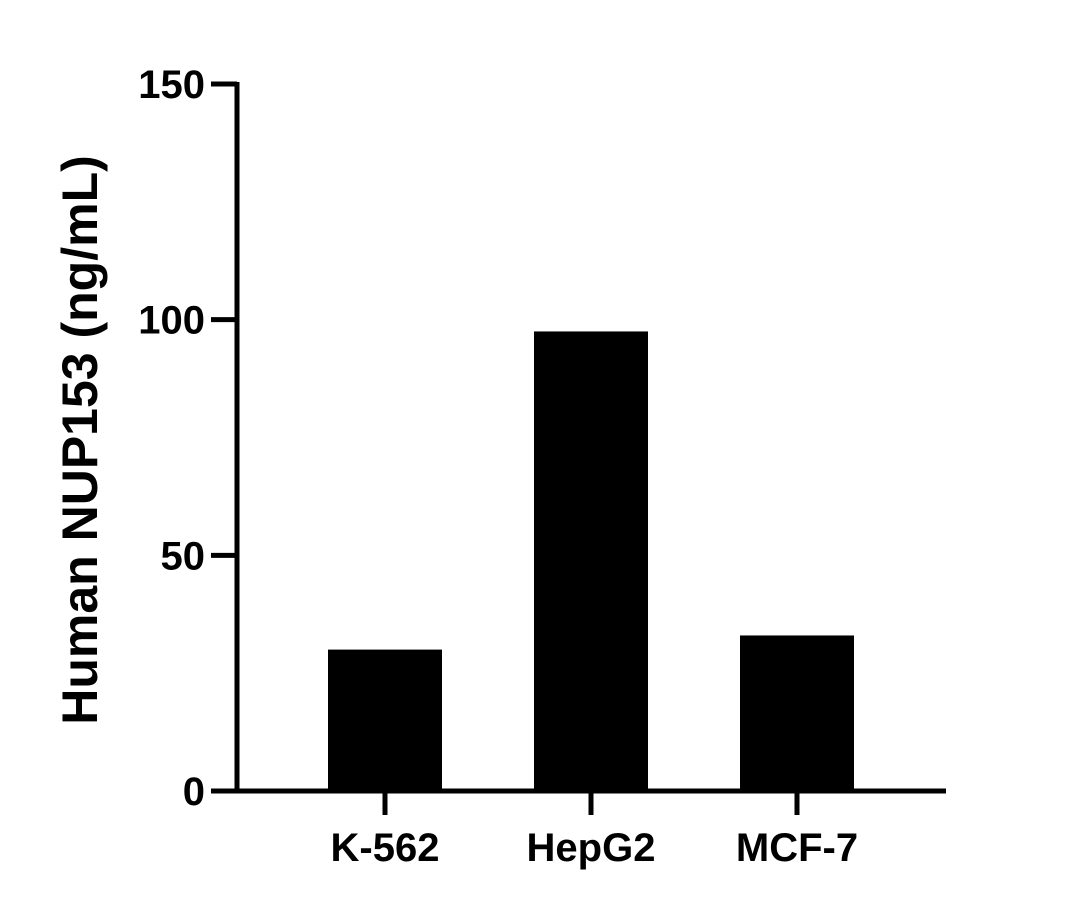  Describe the element at coordinates (171, 85) in the screenshot. I see `y-tick-label: 150` at that location.